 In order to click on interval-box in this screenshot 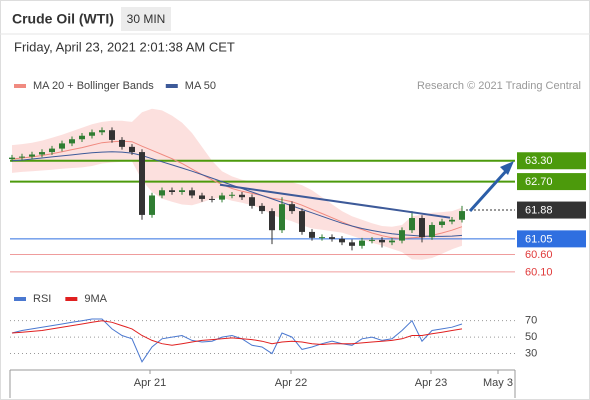, I will do `click(146, 19)`.